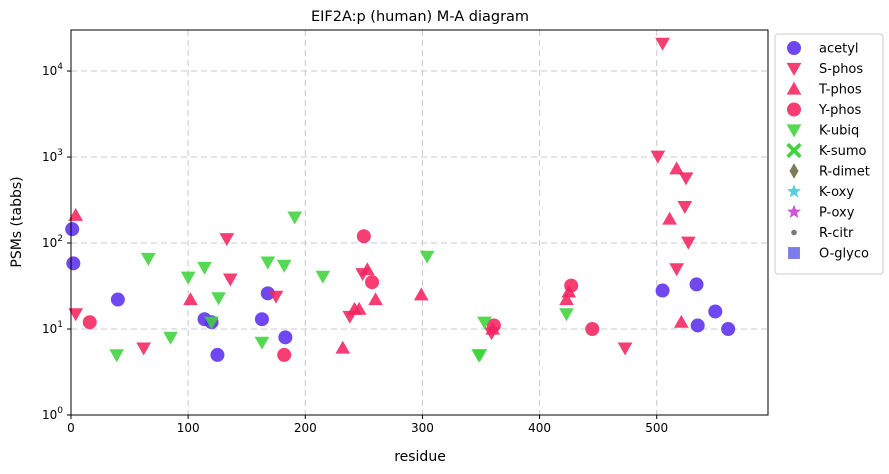 Image resolution: width=889 pixels, height=474 pixels. I want to click on legend-marker-P-oxy, so click(794, 211).